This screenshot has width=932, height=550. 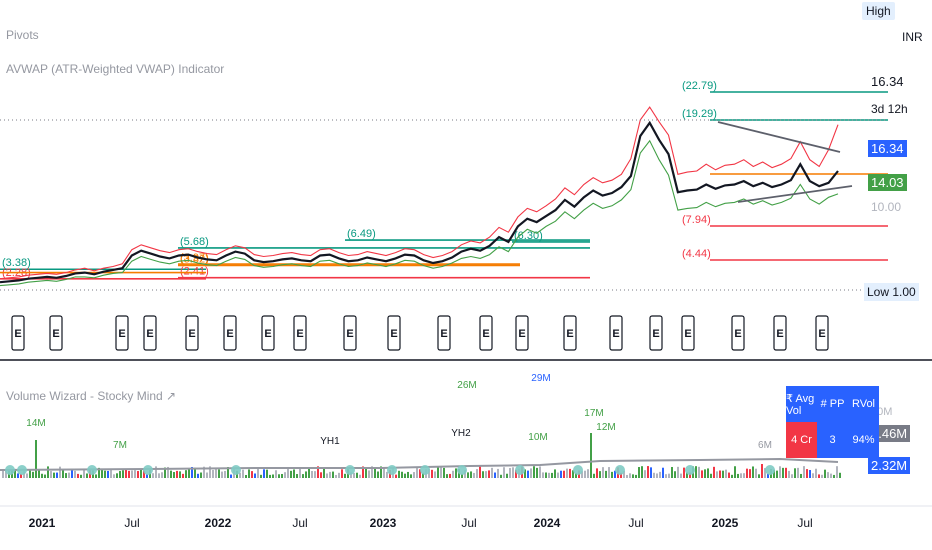 What do you see at coordinates (795, 194) in the screenshot?
I see `trendline-lower` at bounding box center [795, 194].